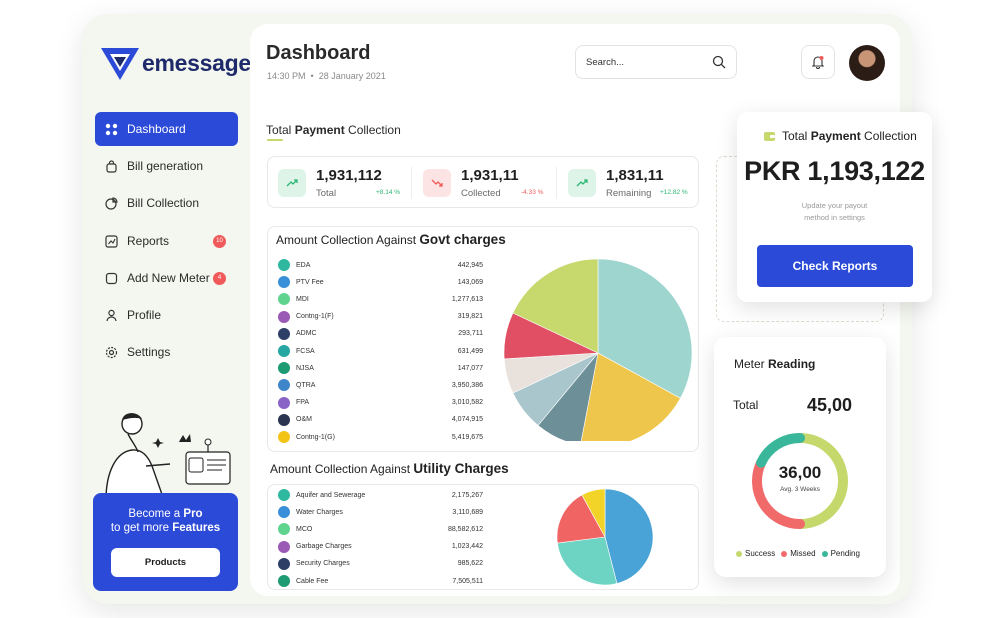  Describe the element at coordinates (120, 64) in the screenshot. I see `logo-mark-icon` at that location.